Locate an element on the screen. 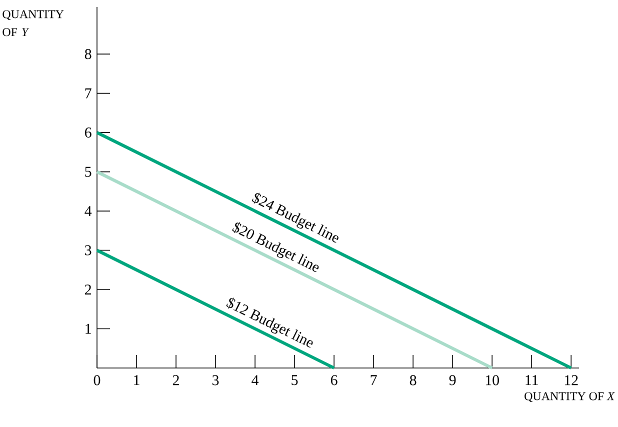 This screenshot has width=618, height=427. x-tick-label: 3 is located at coordinates (215, 380).